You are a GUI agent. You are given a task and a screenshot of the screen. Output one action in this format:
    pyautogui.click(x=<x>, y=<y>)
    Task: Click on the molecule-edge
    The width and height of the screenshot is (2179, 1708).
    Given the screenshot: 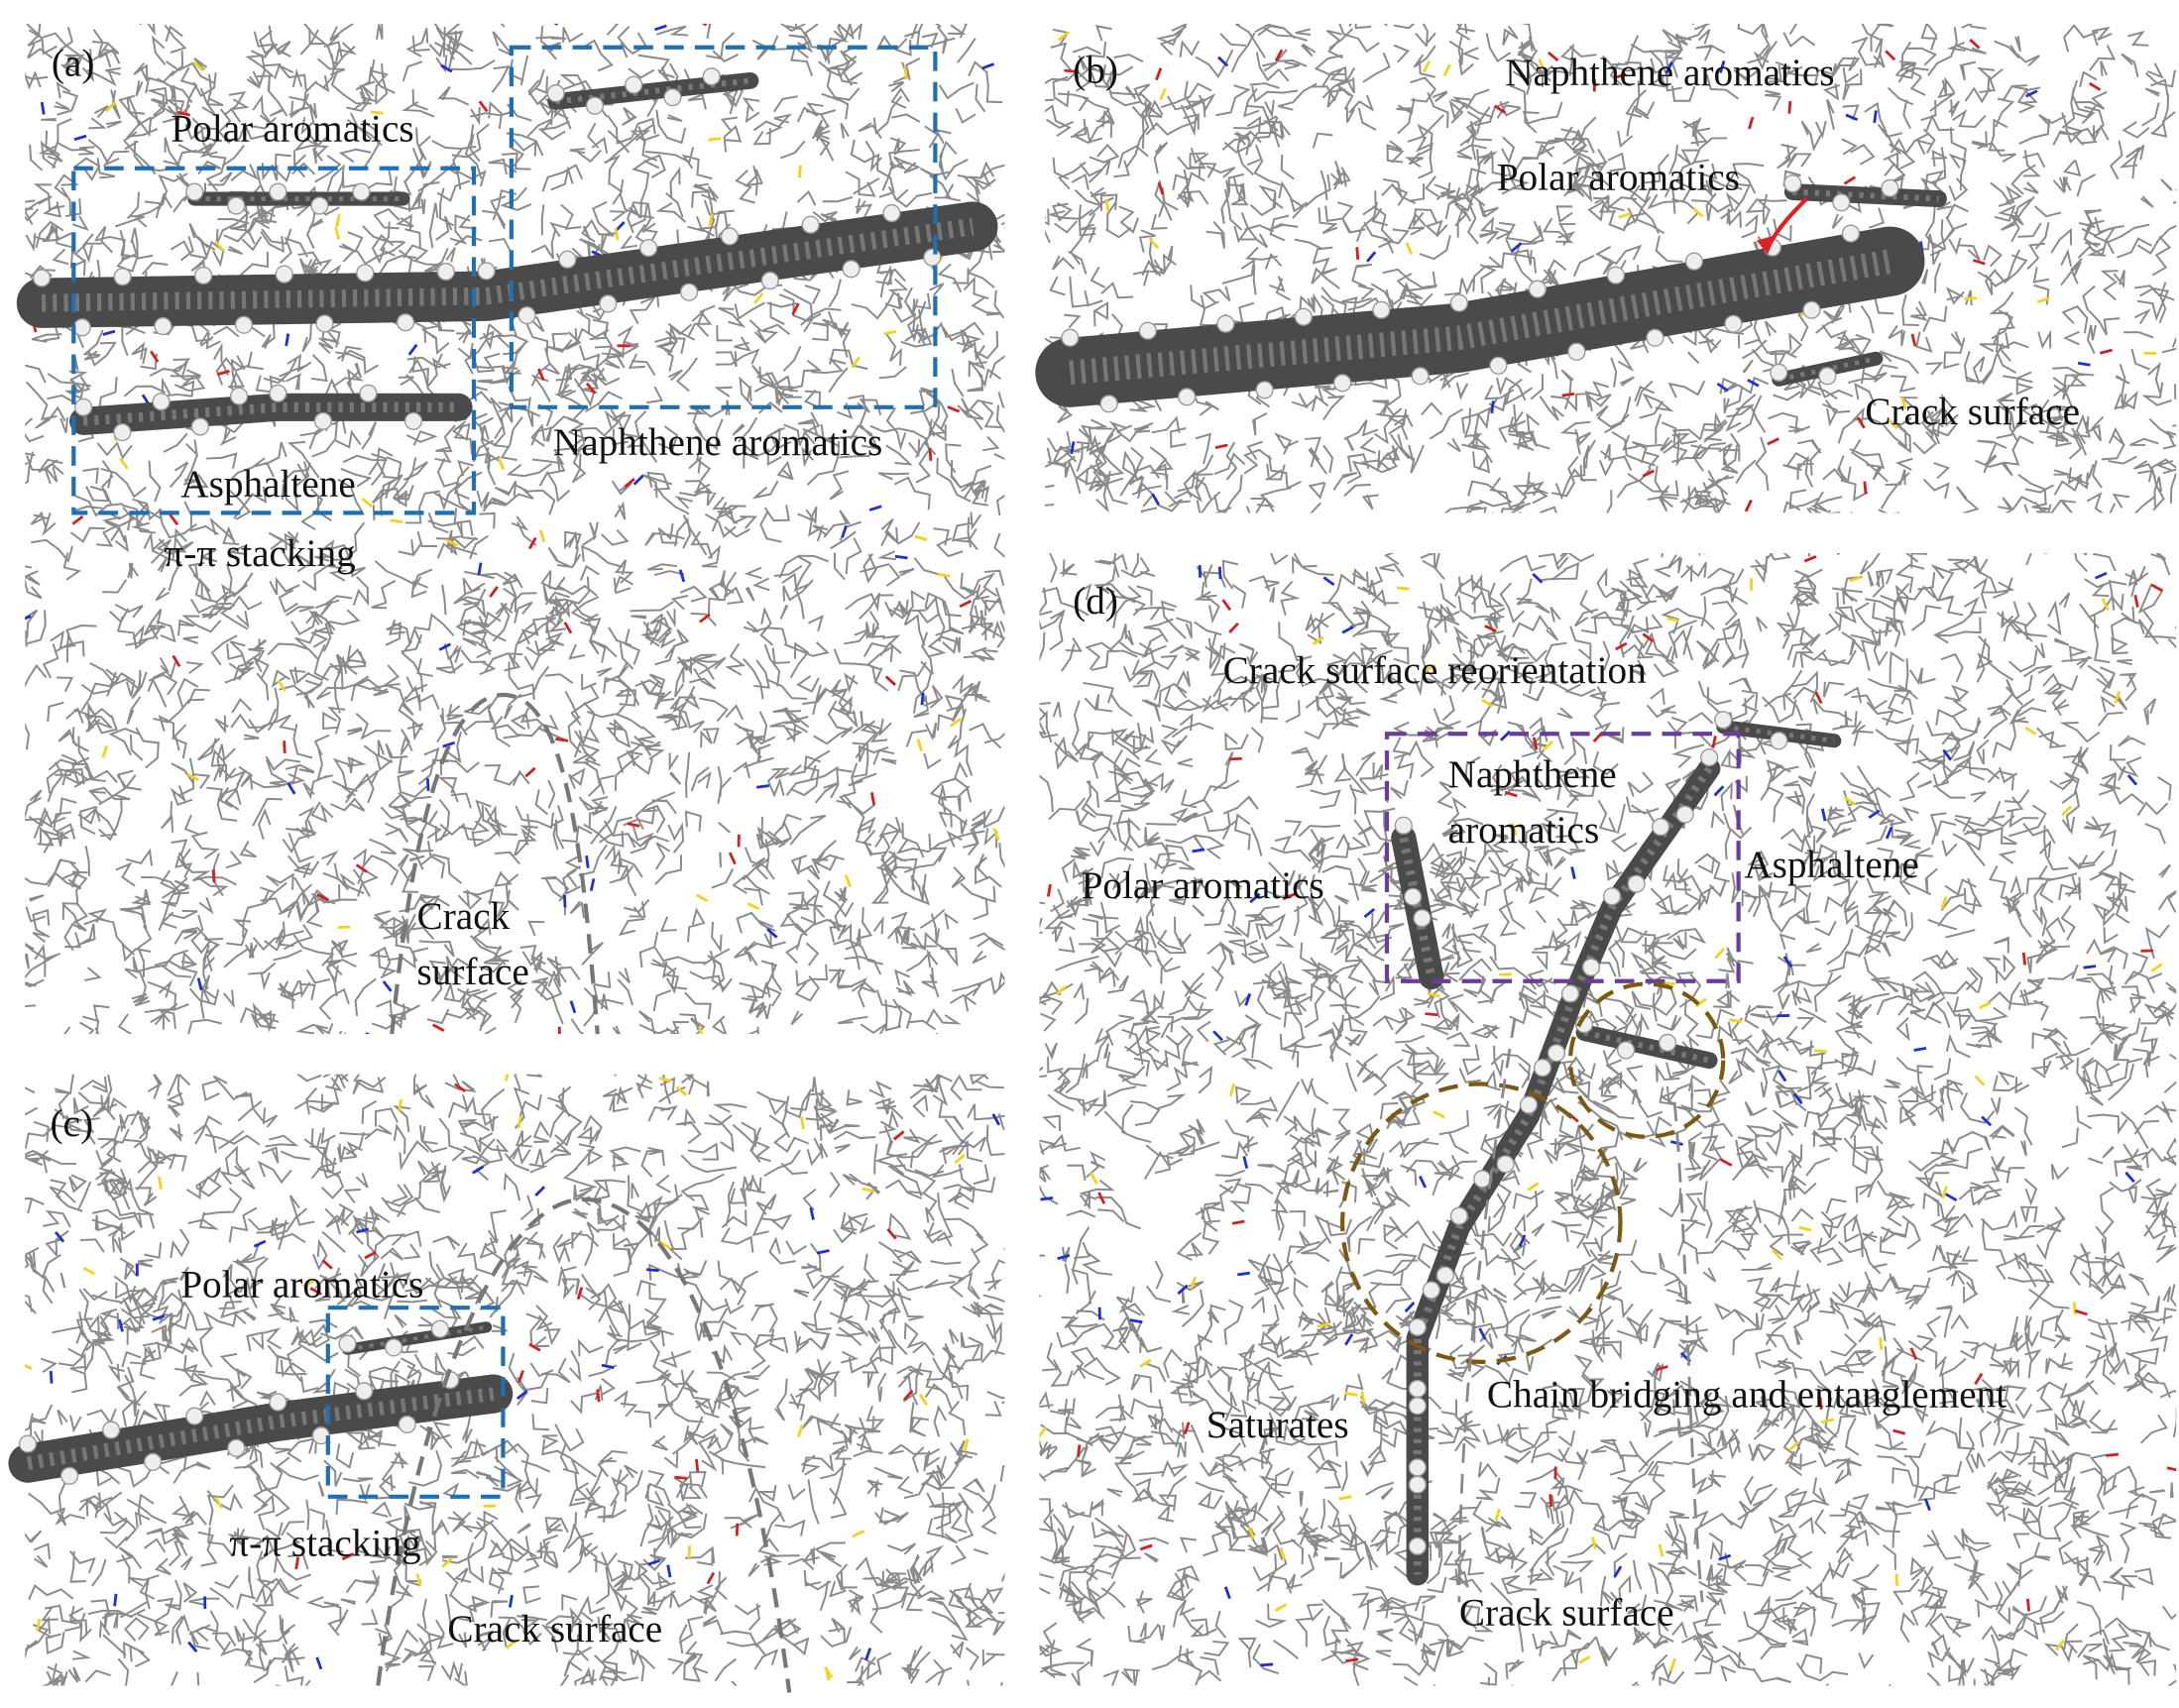 What is the action you would take?
    pyautogui.click(x=508, y=264)
    